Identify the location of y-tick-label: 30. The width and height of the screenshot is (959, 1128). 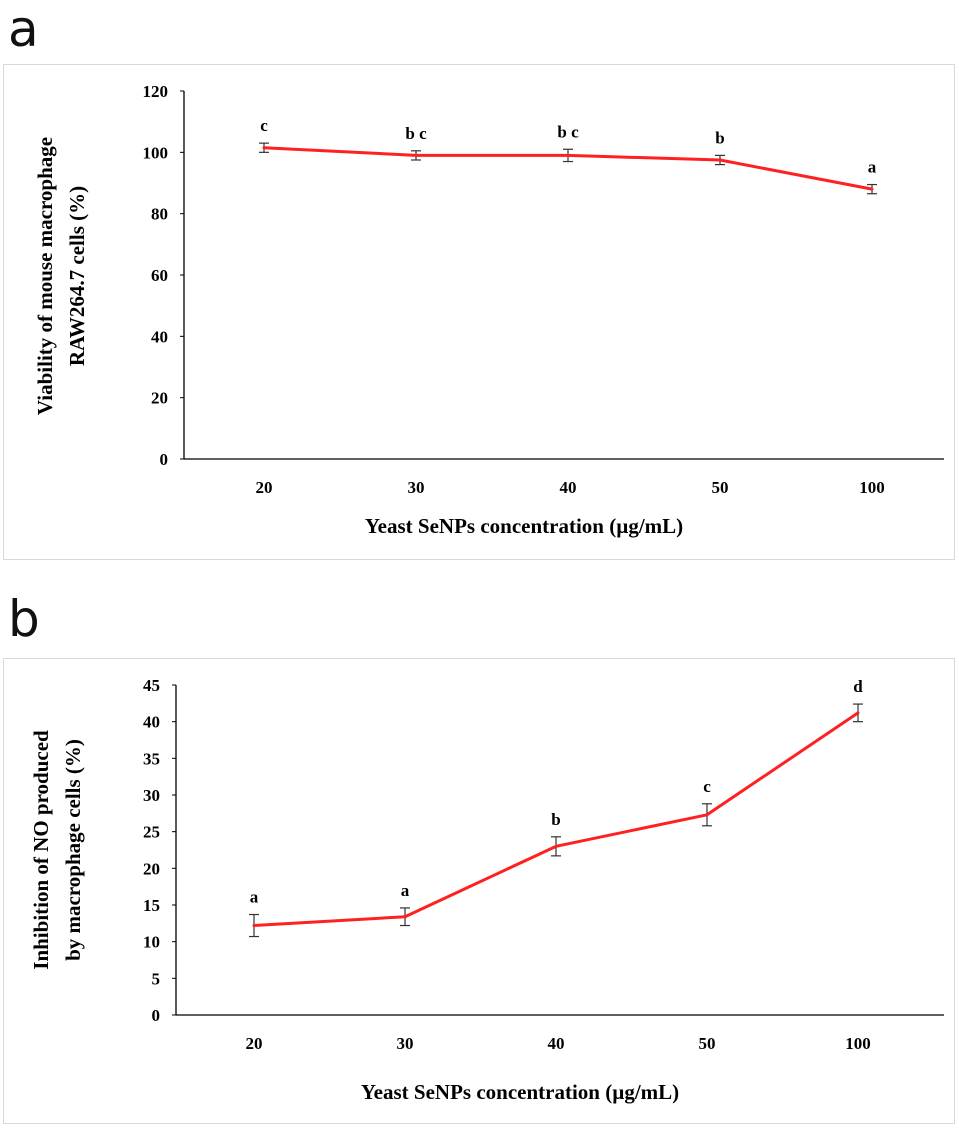
(151, 795).